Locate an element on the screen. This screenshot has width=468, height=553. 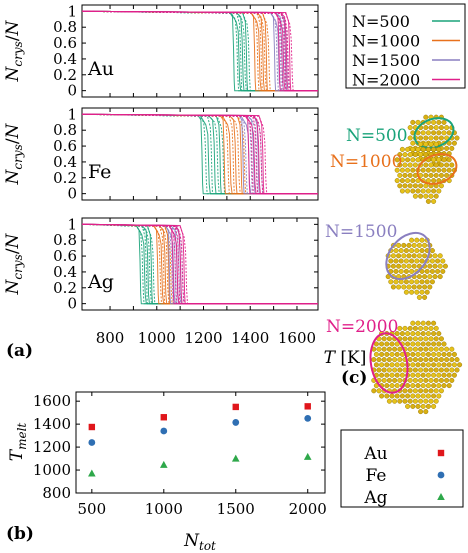
y-tick-label: 0.6 is located at coordinates (65, 43).